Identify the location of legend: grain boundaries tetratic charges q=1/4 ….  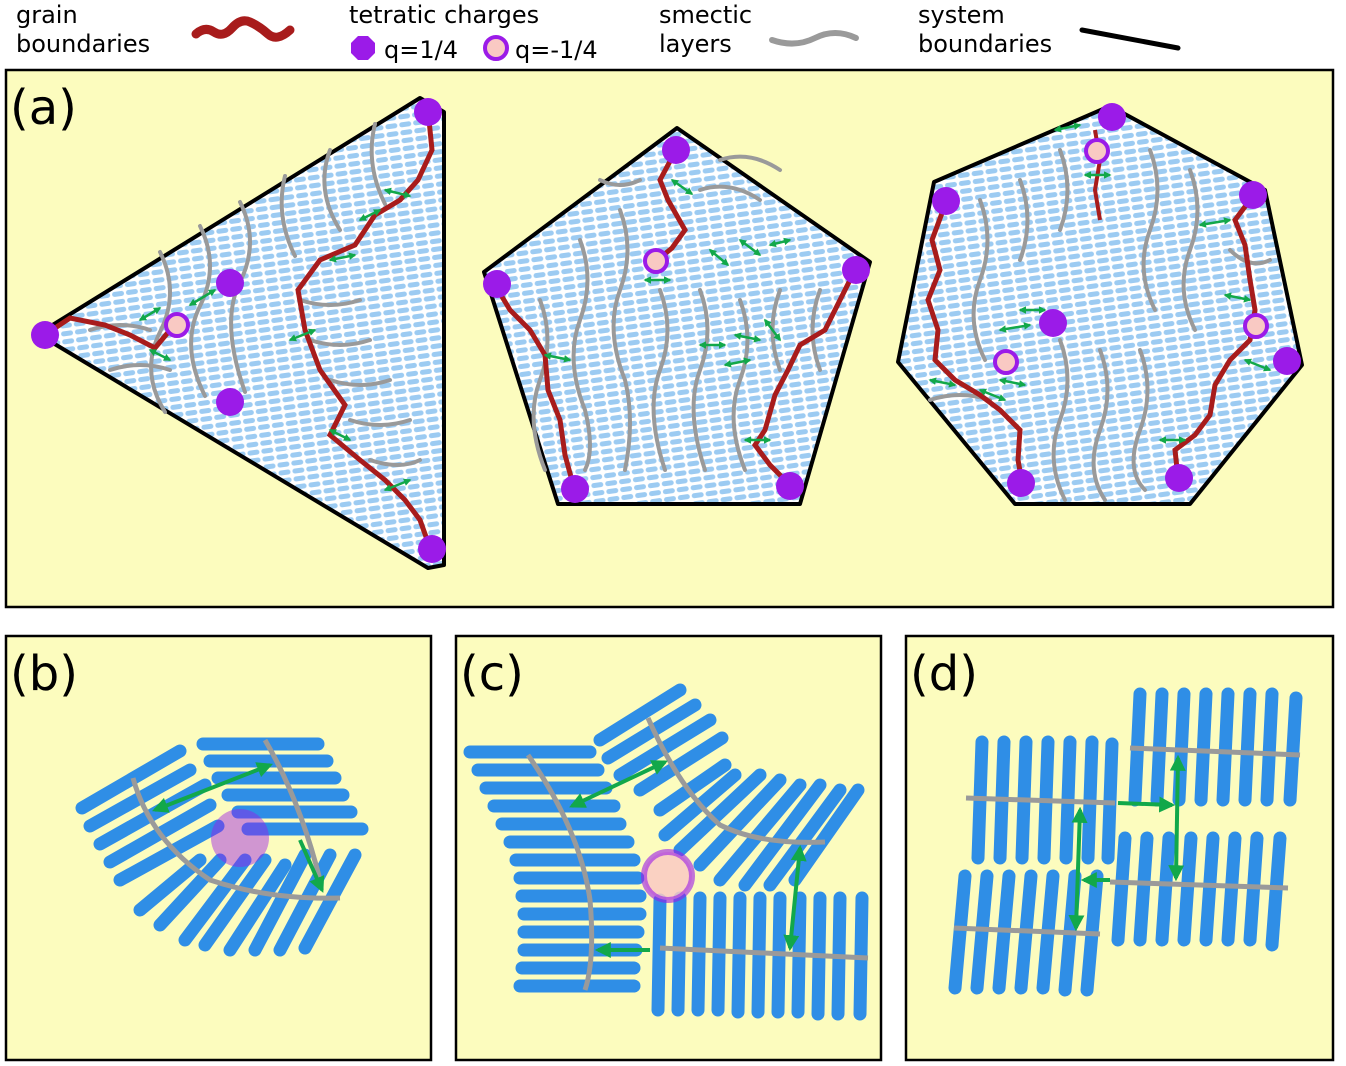
(598, 32).